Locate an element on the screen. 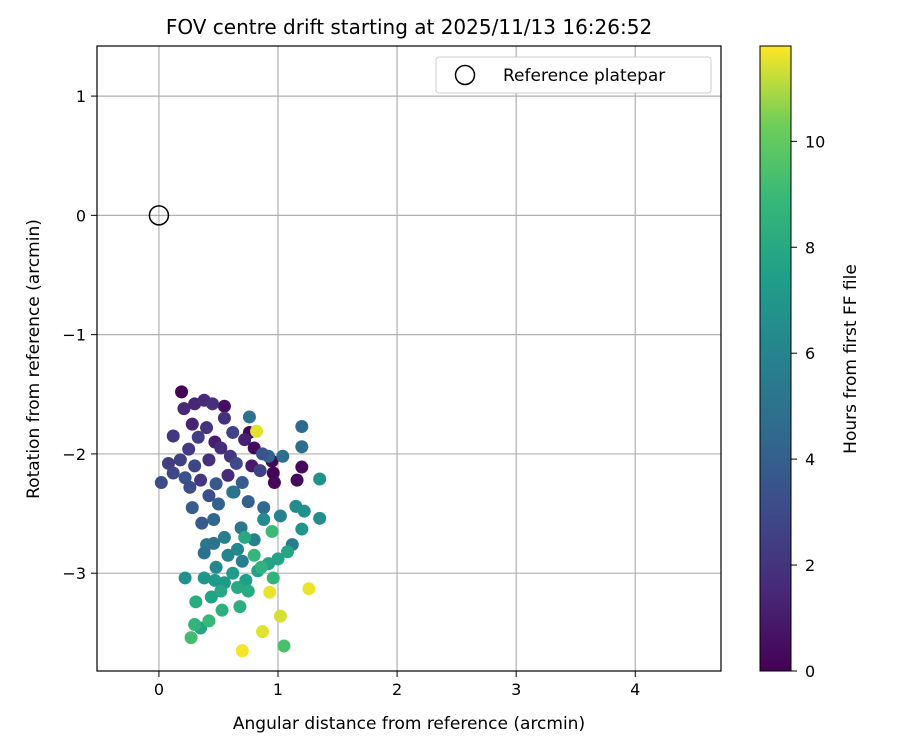  x-tick-label: 2 is located at coordinates (397, 689).